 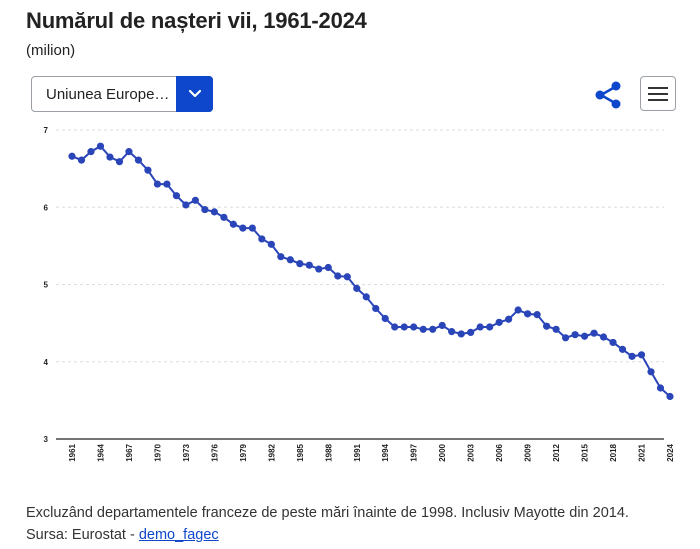 I want to click on x-tick-label: 2021, so click(x=642, y=452).